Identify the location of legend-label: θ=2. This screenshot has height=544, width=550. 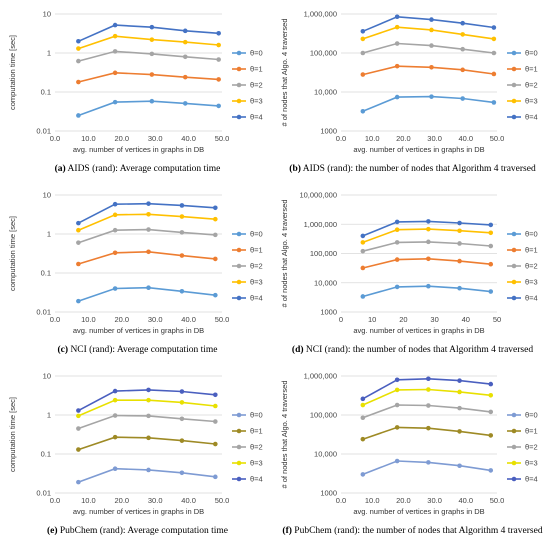
(256, 85).